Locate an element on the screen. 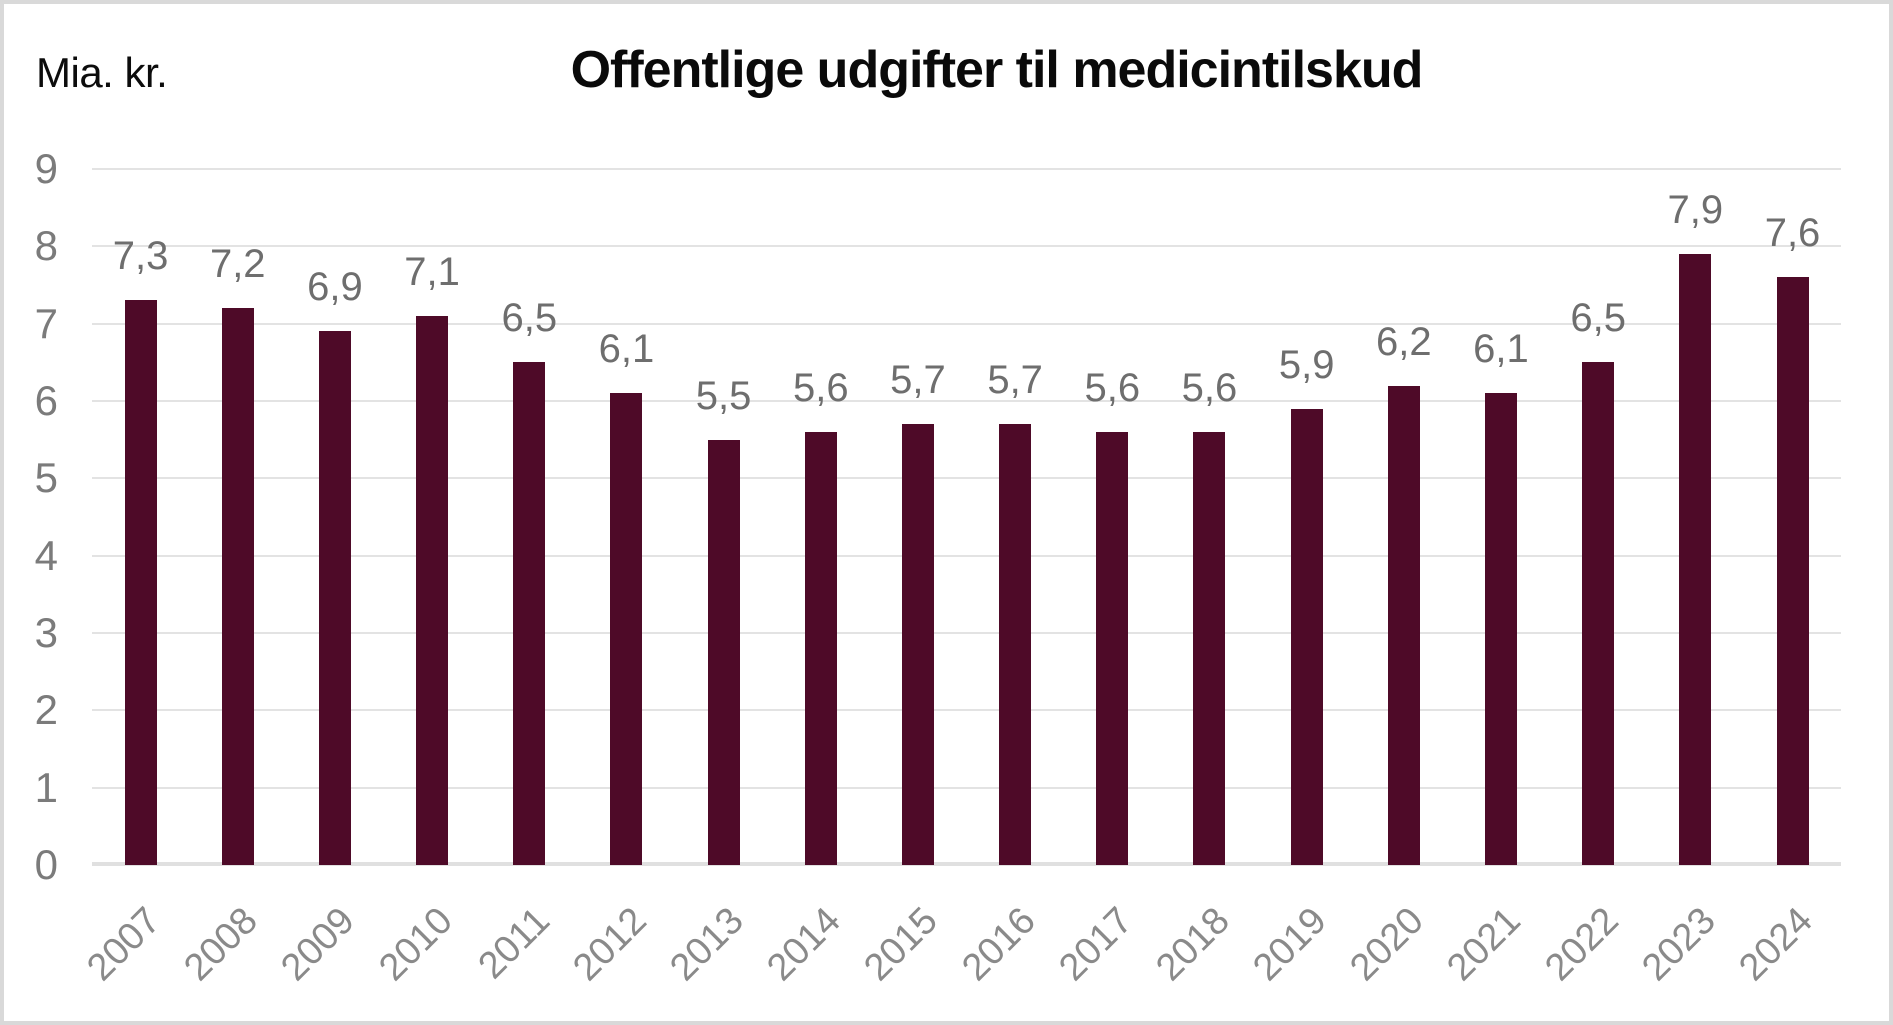 This screenshot has height=1025, width=1893. x-axis-label: 2017 is located at coordinates (1096, 944).